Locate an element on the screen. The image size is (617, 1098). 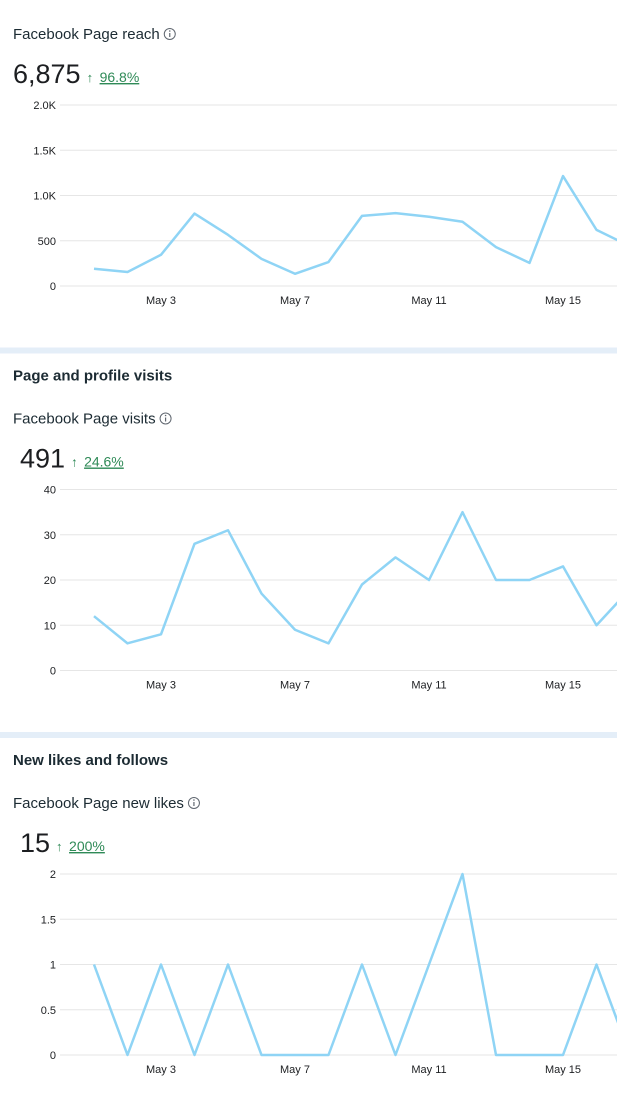
y-tick-label: 500 is located at coordinates (47, 242).